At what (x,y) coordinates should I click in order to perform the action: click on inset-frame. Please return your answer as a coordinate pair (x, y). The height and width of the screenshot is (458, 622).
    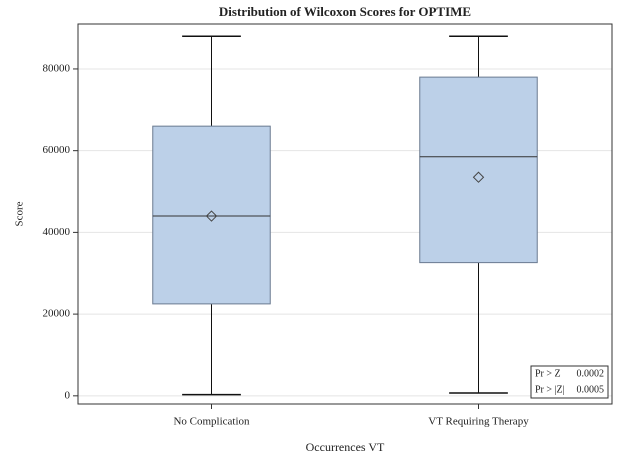
    Looking at the image, I should click on (569, 382).